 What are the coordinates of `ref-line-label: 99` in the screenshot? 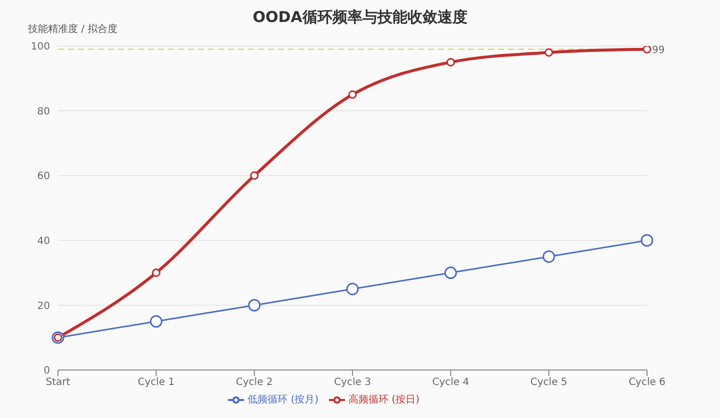 It's located at (658, 50).